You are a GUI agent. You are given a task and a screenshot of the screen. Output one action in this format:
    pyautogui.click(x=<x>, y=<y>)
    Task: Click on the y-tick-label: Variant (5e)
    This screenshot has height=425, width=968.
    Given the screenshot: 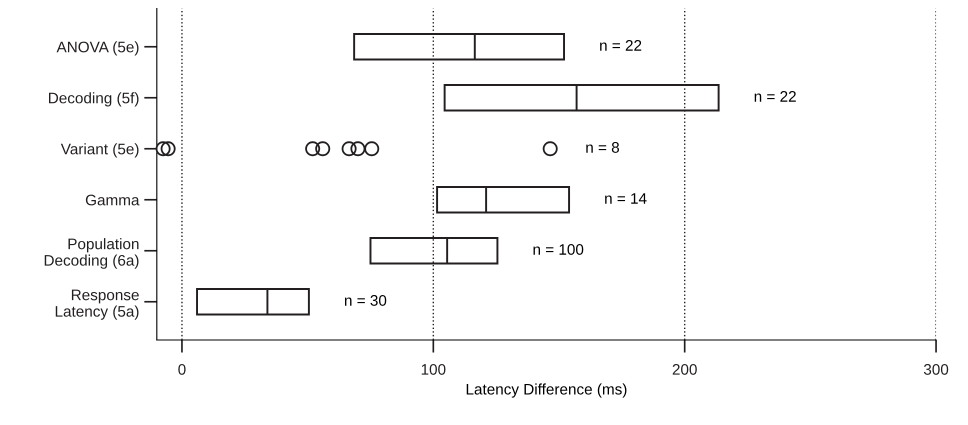 What is the action you would take?
    pyautogui.click(x=99, y=150)
    